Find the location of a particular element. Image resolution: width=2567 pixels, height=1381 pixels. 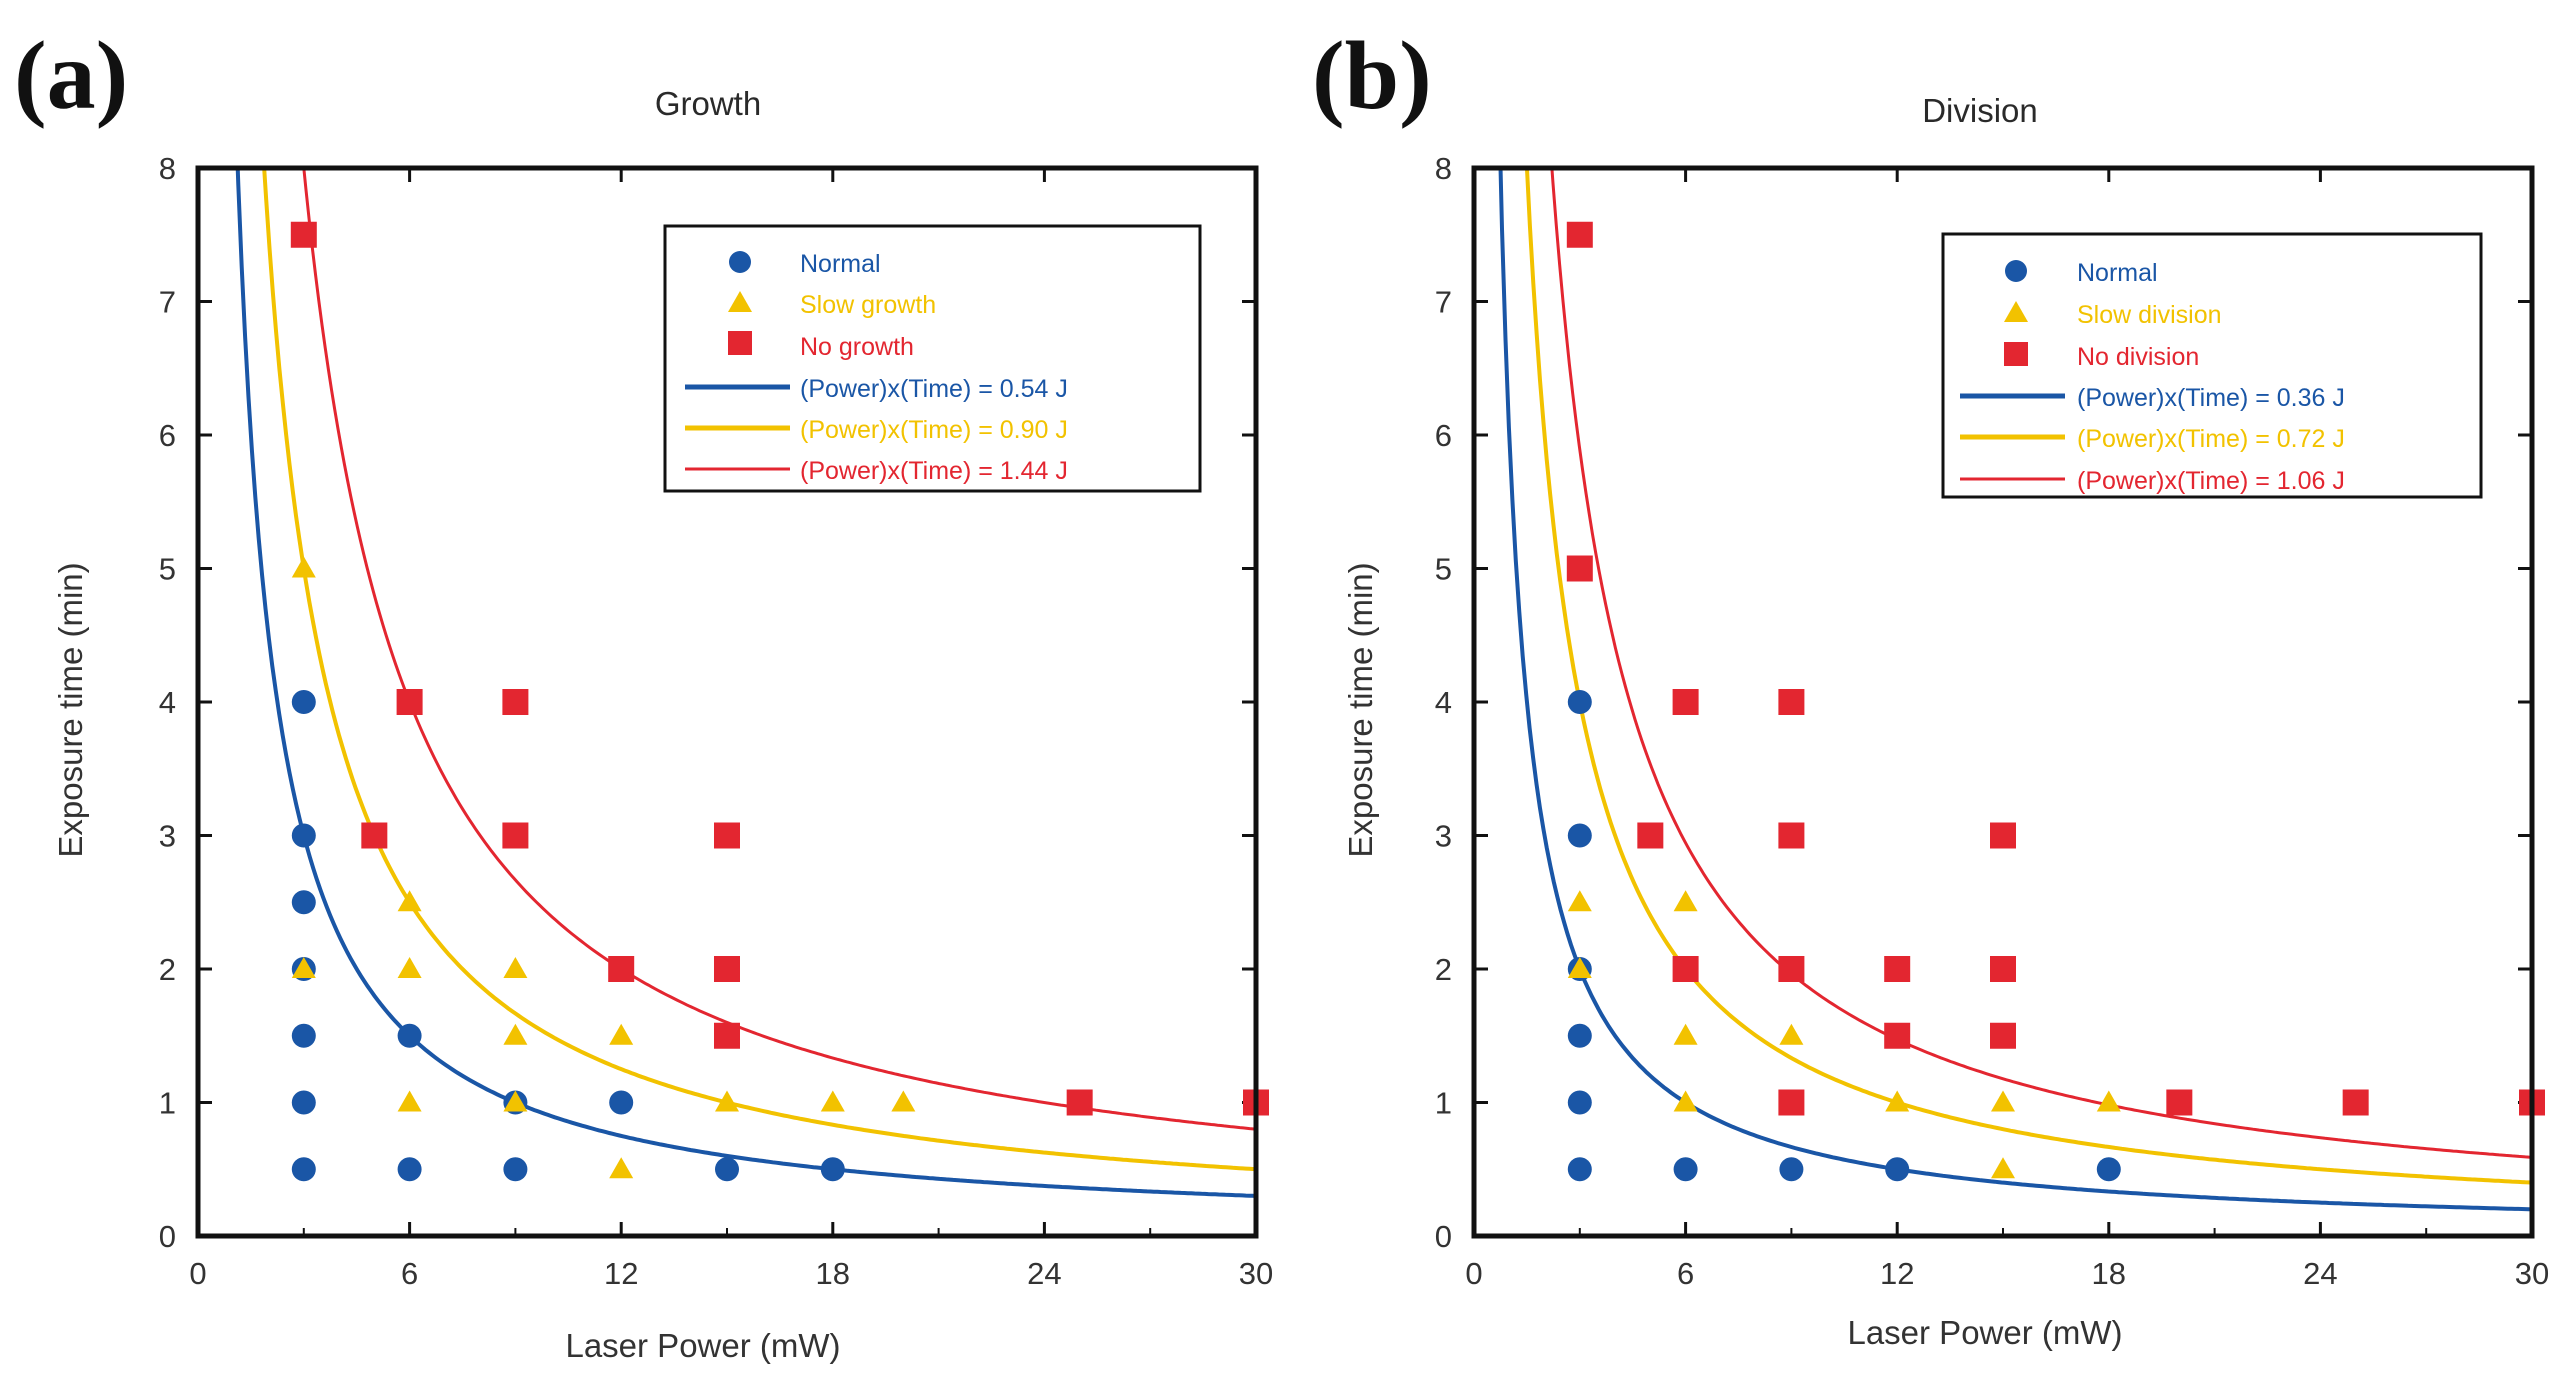

legend-curve-1-label: (Power)x(Time) = 0.36 J is located at coordinates (2211, 398).